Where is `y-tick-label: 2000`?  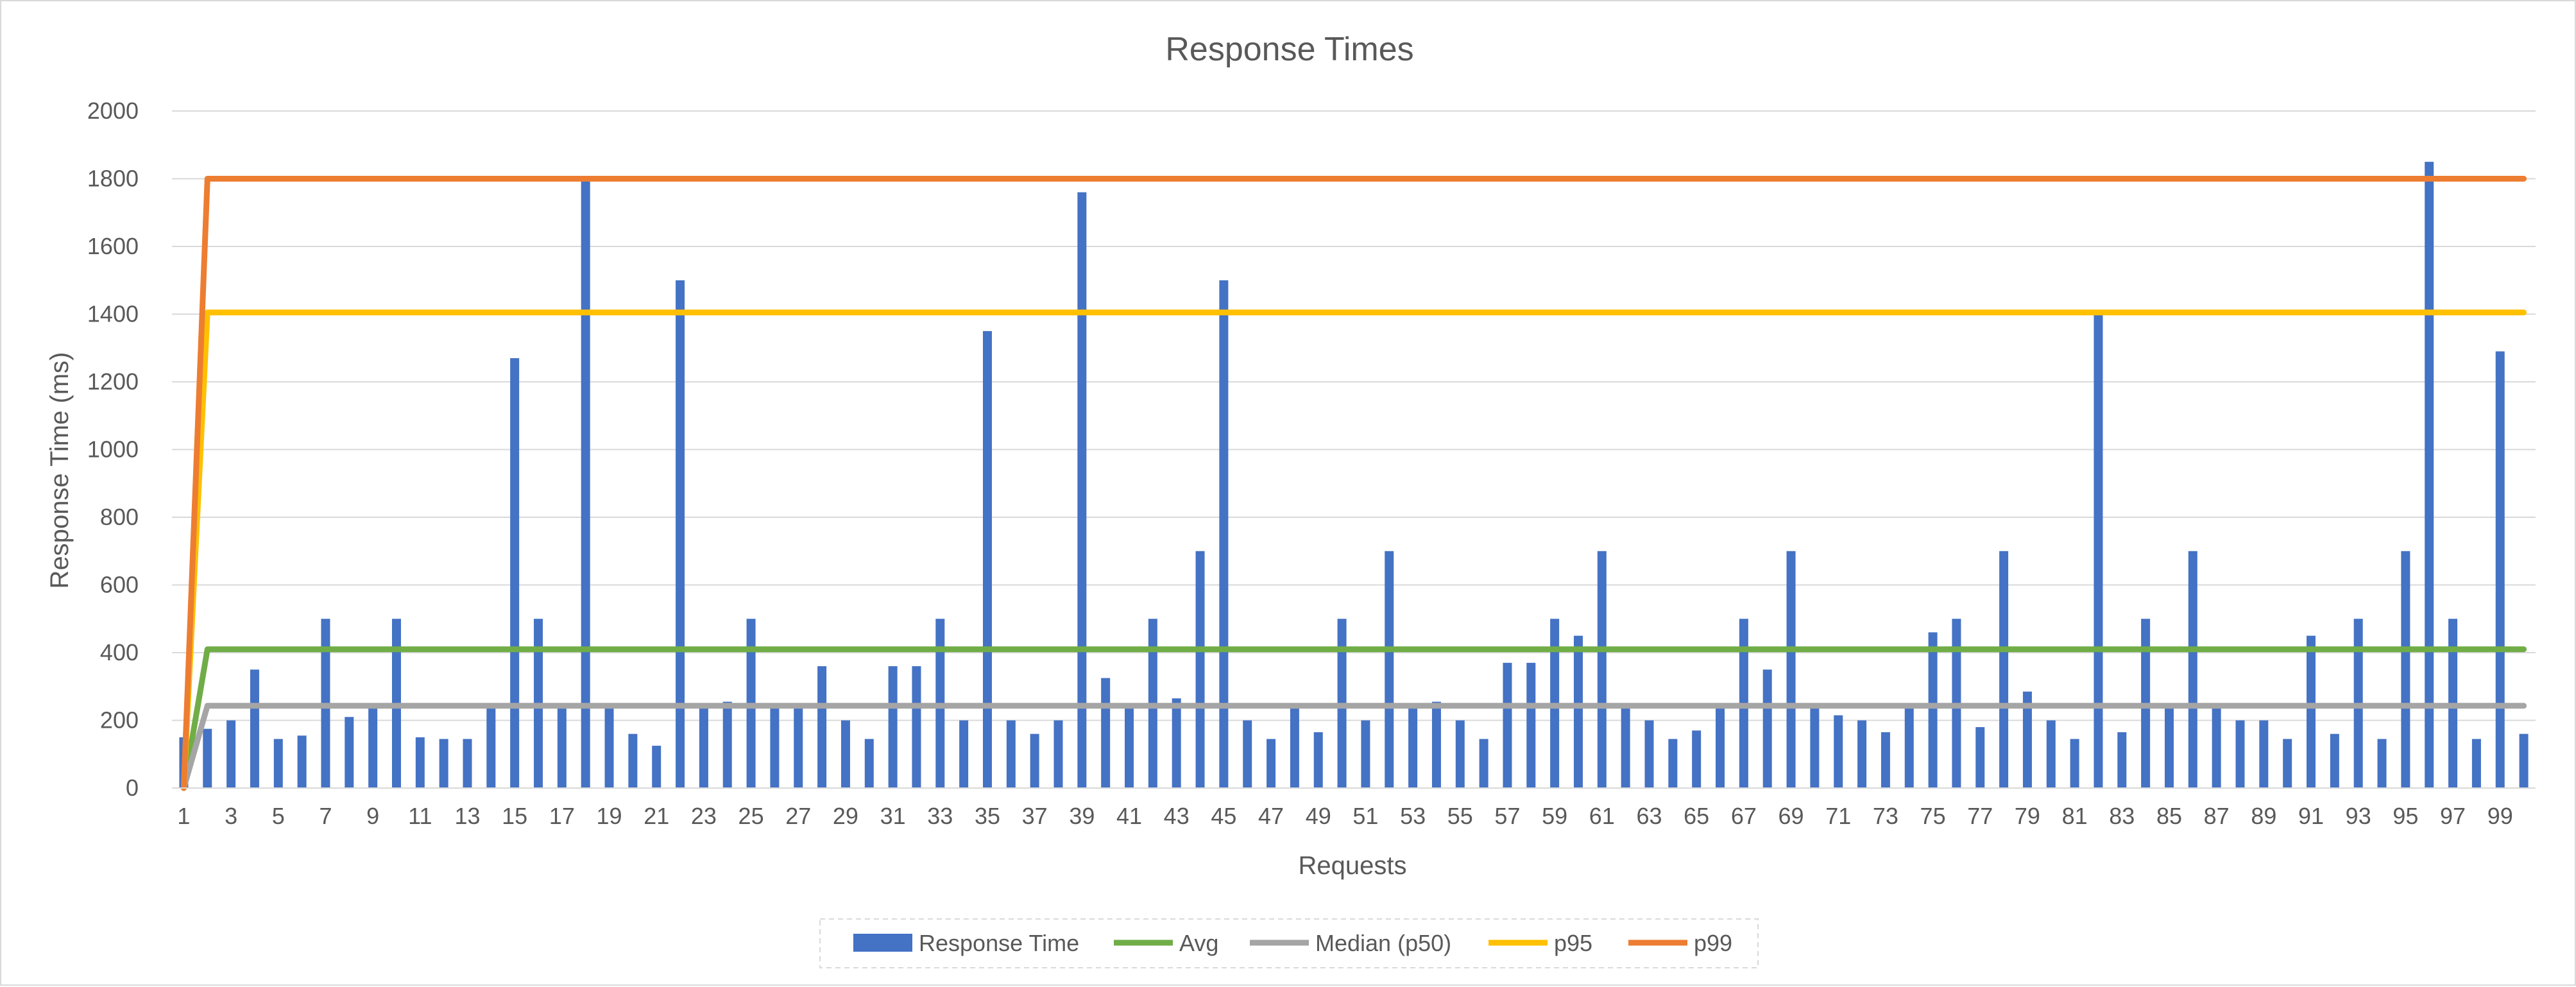
y-tick-label: 2000 is located at coordinates (113, 111).